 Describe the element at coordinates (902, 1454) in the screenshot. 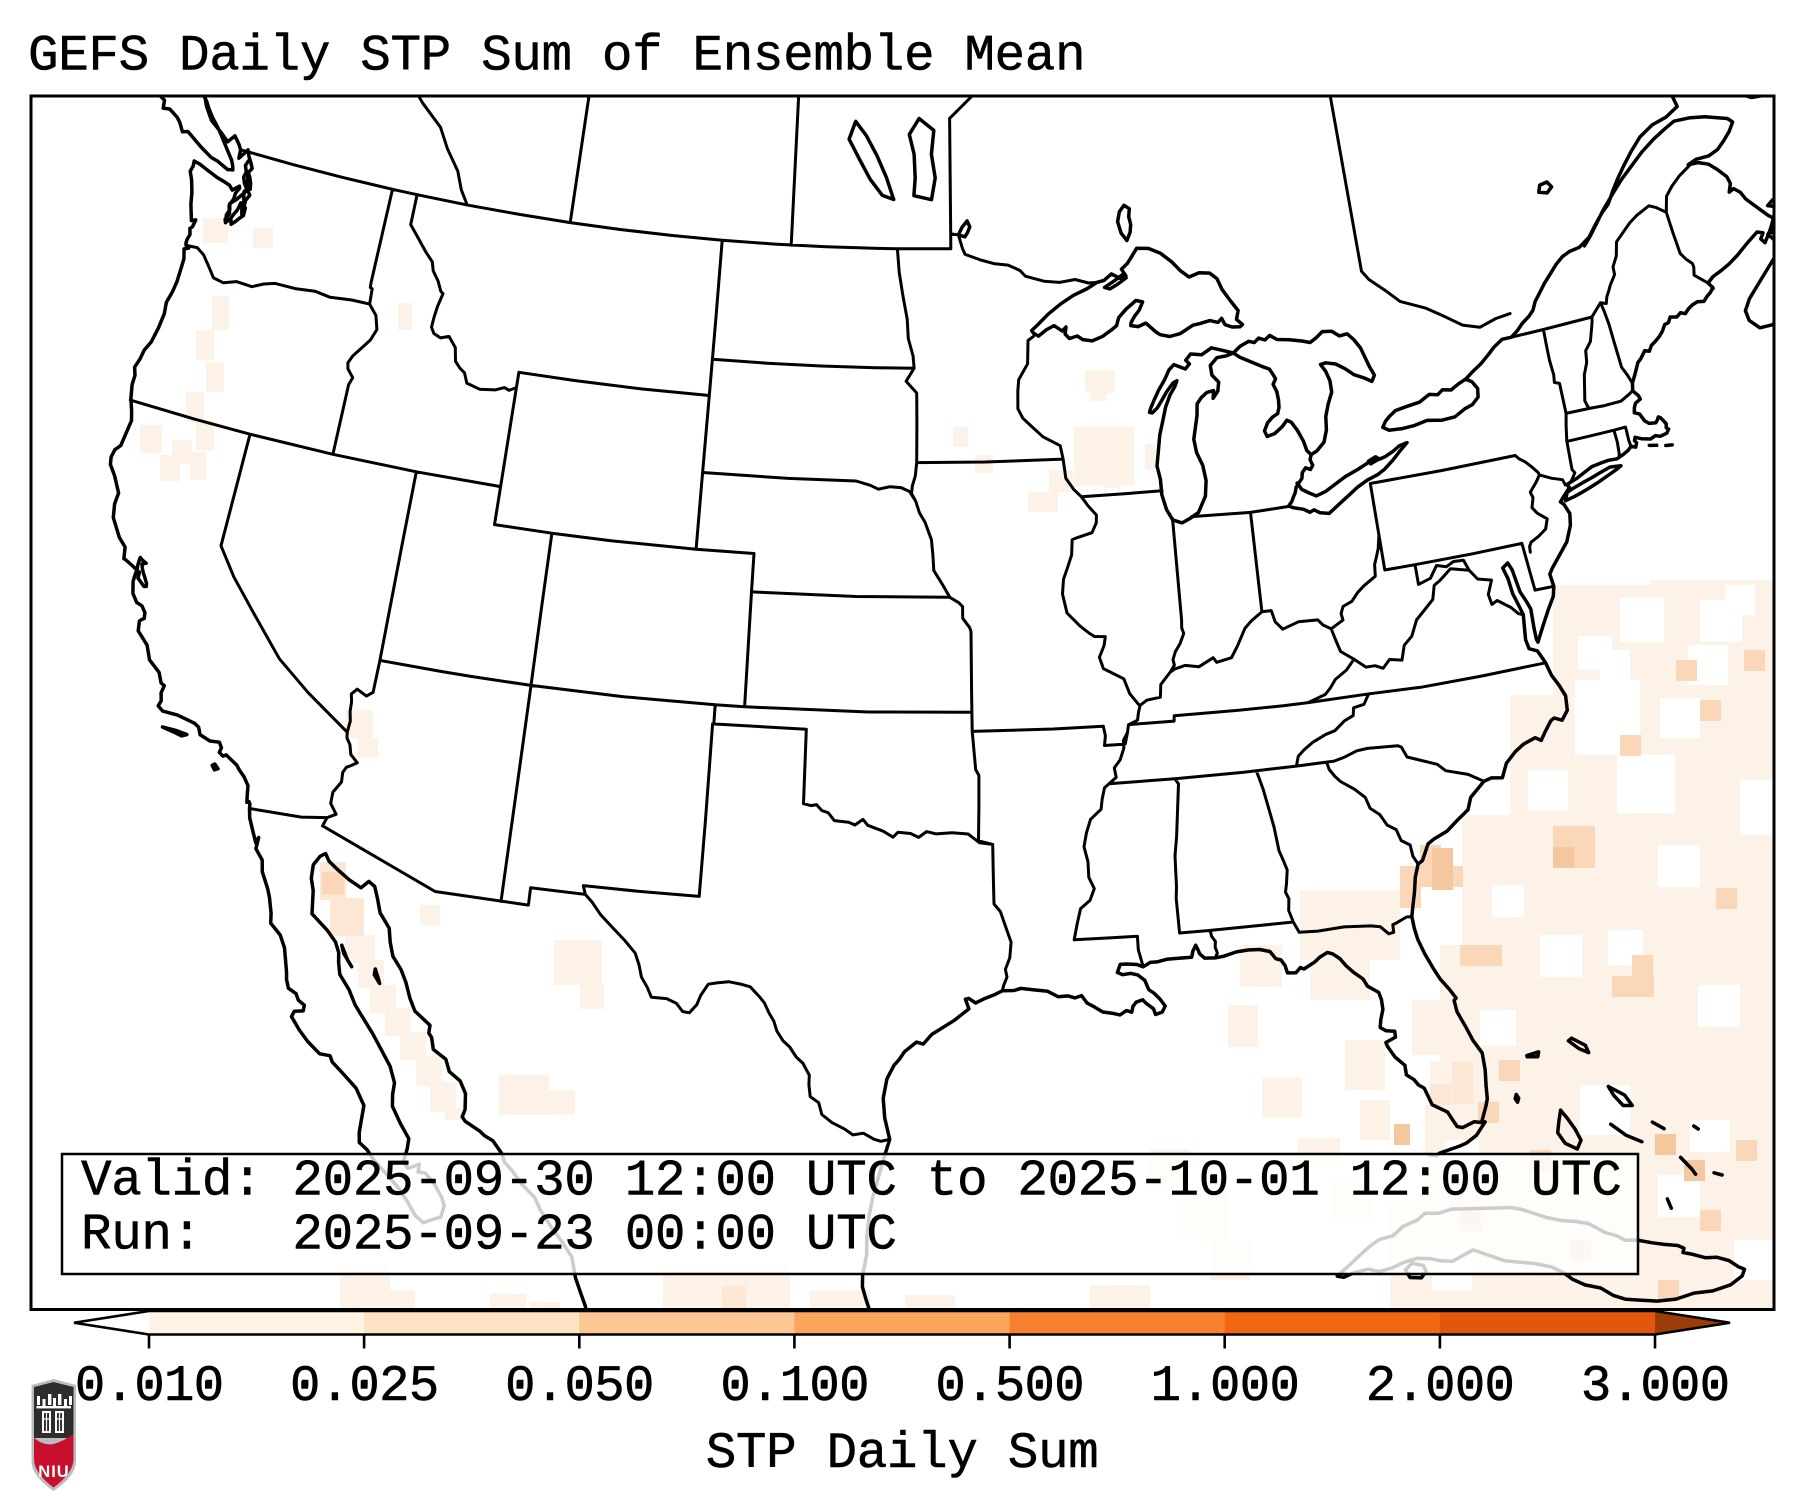

I see `svg-text: STP Daily Sum` at that location.